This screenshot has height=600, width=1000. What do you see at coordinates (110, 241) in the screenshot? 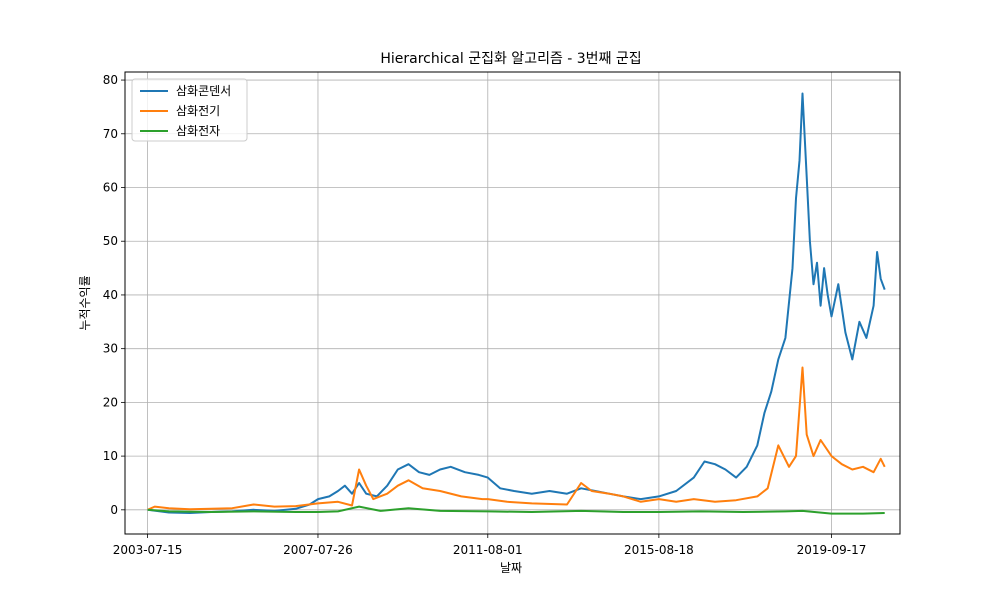
I see `y-tick-label: 50` at bounding box center [110, 241].